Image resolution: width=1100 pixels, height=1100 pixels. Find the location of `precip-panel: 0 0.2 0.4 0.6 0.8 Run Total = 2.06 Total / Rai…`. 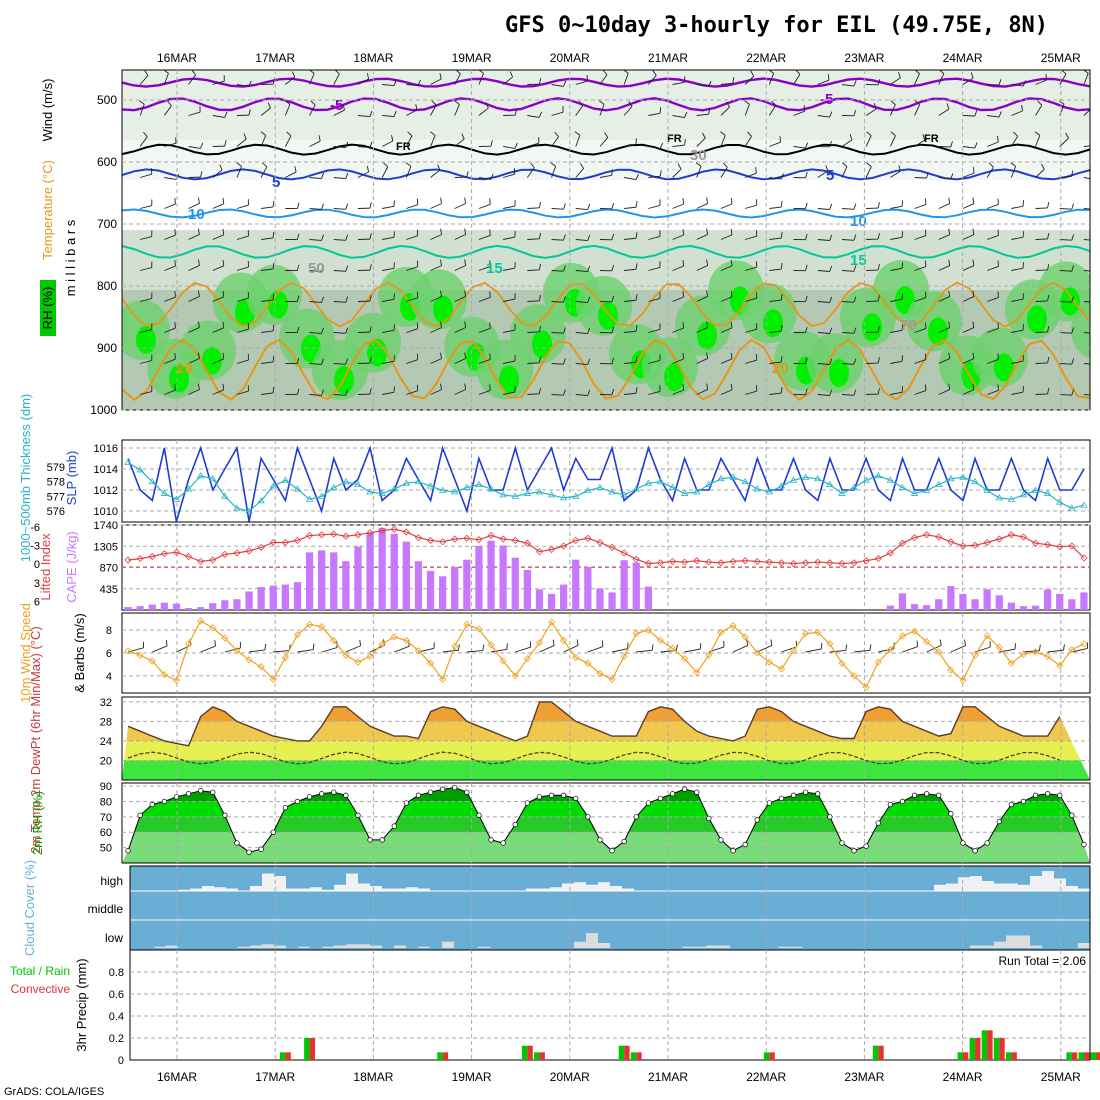

precip-panel: 0 0.2 0.4 0.6 0.8 Run Total = 2.06 Total / Rai… is located at coordinates (555, 1008).